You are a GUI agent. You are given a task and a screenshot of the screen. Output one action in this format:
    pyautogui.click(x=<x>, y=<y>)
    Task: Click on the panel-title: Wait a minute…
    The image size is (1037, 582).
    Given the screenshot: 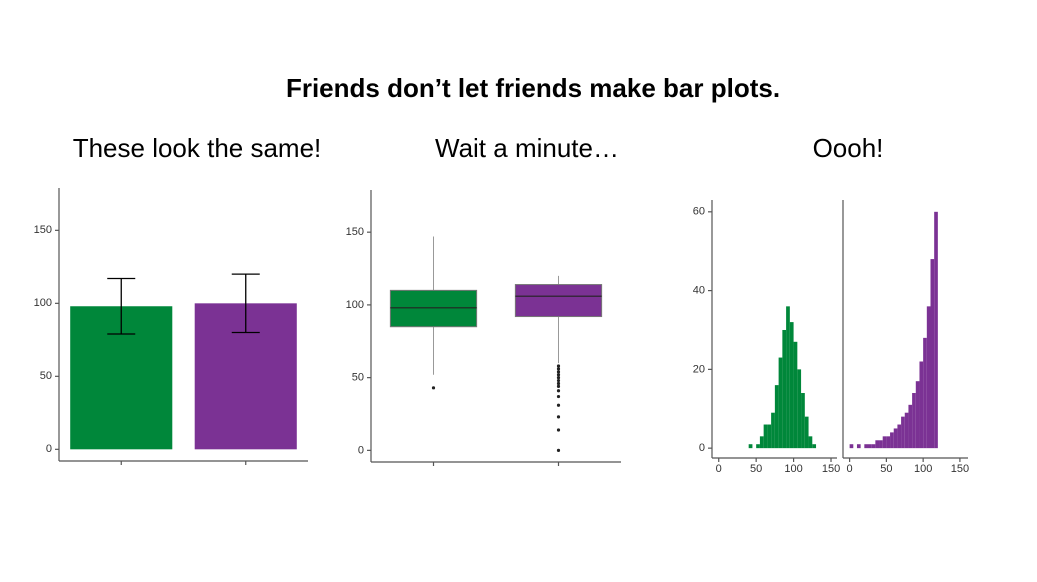 What is the action you would take?
    pyautogui.click(x=527, y=148)
    